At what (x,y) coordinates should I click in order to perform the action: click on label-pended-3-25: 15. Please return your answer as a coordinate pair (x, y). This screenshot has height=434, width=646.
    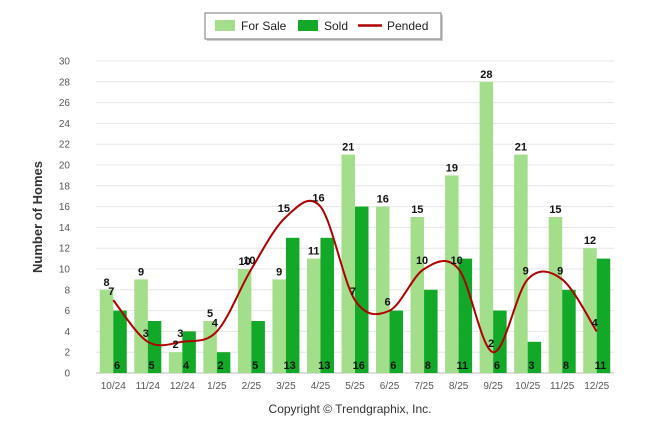
    Looking at the image, I should click on (284, 209).